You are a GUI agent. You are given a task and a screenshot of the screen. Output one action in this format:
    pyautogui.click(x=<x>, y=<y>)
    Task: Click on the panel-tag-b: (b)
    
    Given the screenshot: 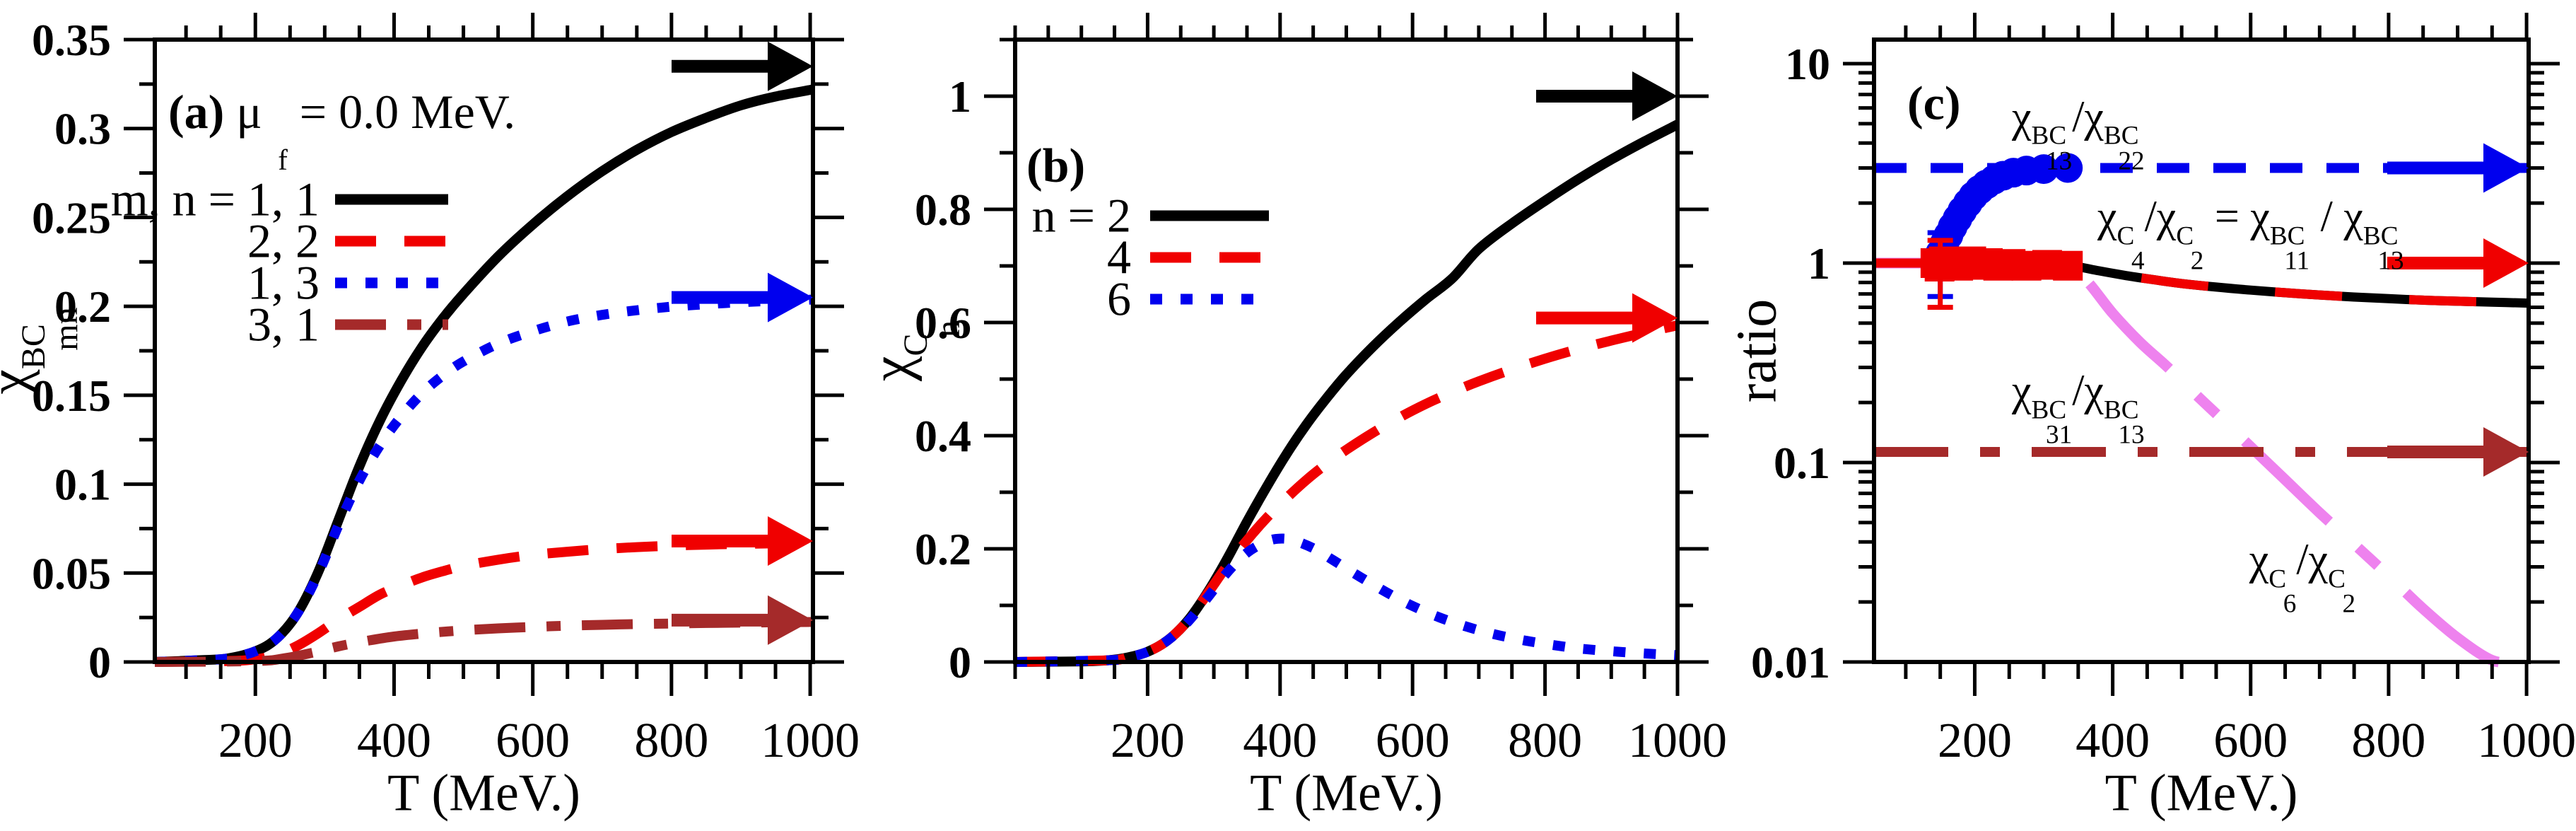 What is the action you would take?
    pyautogui.click(x=1056, y=166)
    